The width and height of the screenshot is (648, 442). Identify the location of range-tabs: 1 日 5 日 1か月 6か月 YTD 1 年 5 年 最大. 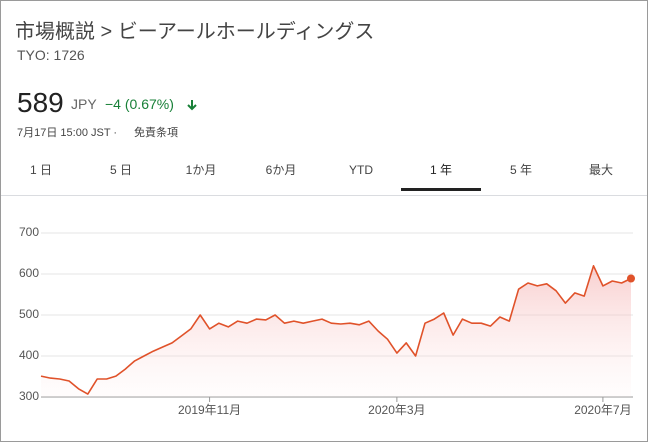
(324, 173).